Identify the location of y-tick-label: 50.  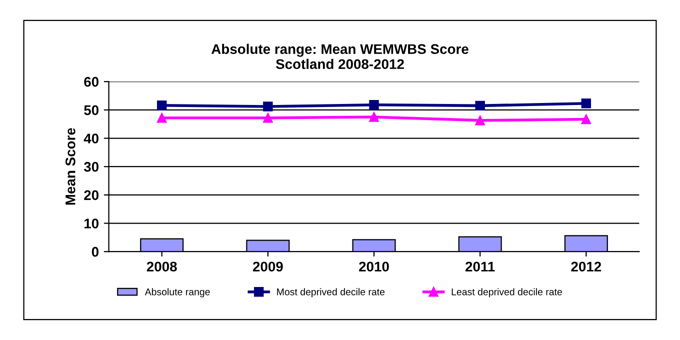
(91, 110).